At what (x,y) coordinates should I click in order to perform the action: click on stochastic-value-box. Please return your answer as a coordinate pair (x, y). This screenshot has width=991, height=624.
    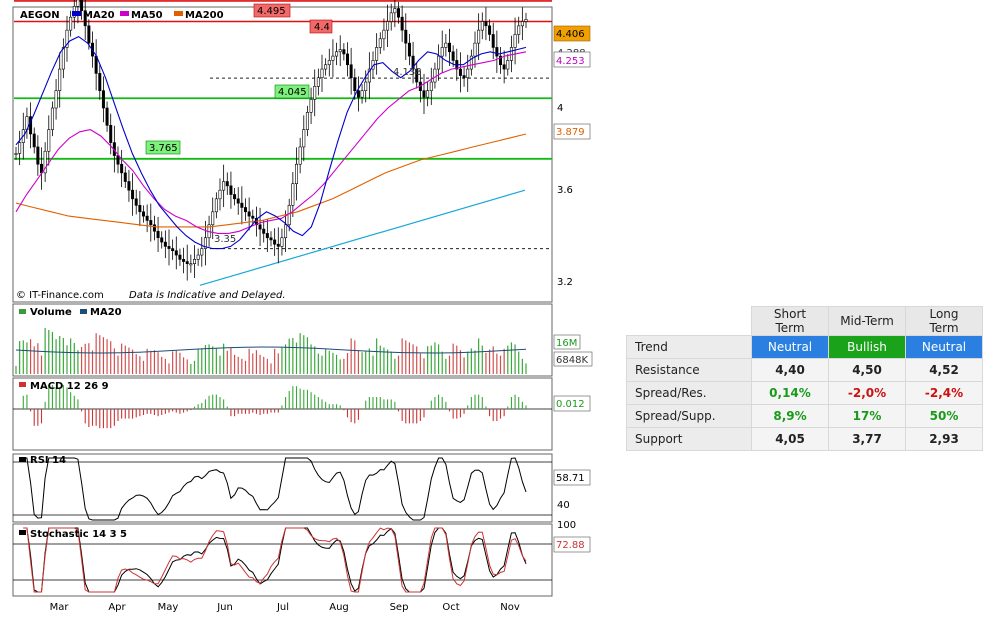
    Looking at the image, I should click on (572, 544).